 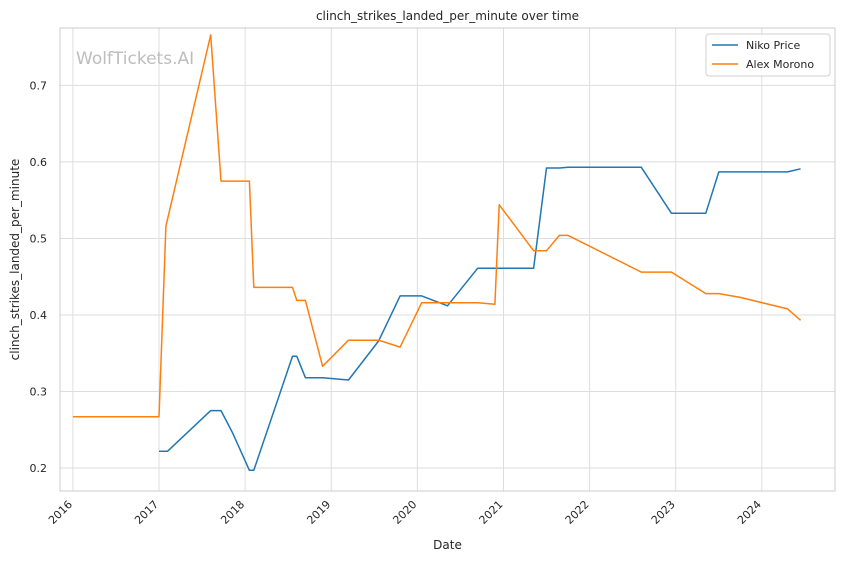 What do you see at coordinates (39, 468) in the screenshot?
I see `y-tick-label: 0.2` at bounding box center [39, 468].